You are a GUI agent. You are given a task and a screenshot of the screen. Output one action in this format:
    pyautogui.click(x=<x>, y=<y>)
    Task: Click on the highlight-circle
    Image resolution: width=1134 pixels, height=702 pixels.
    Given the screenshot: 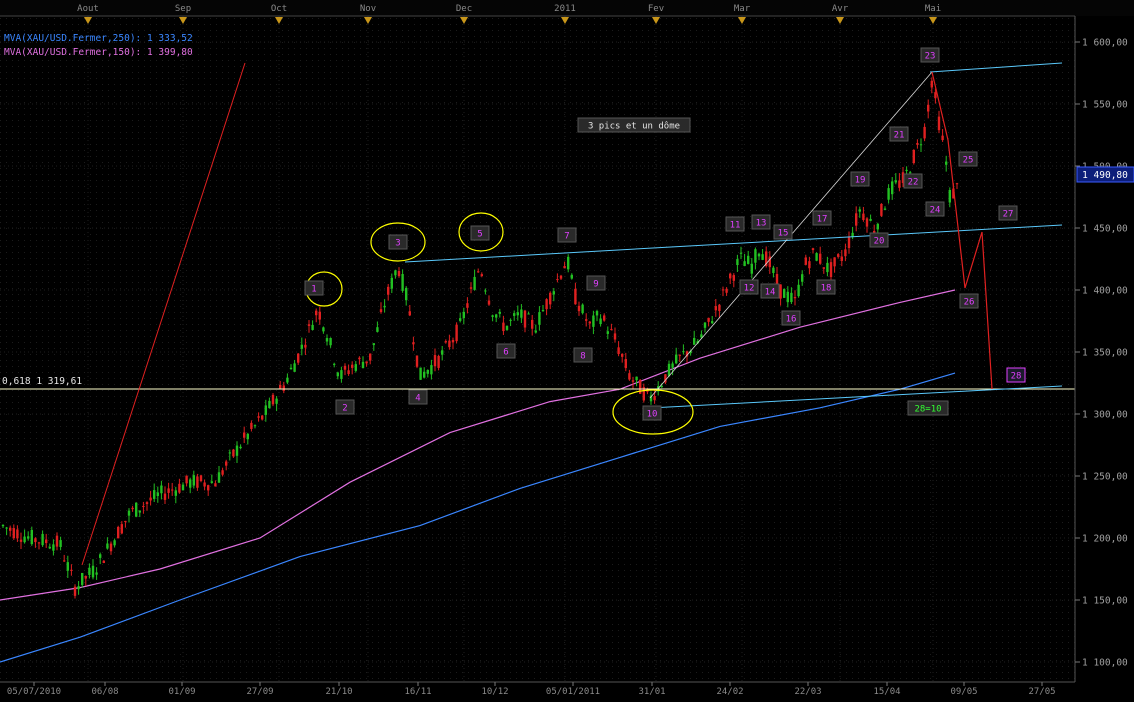 What is the action you would take?
    pyautogui.click(x=481, y=232)
    